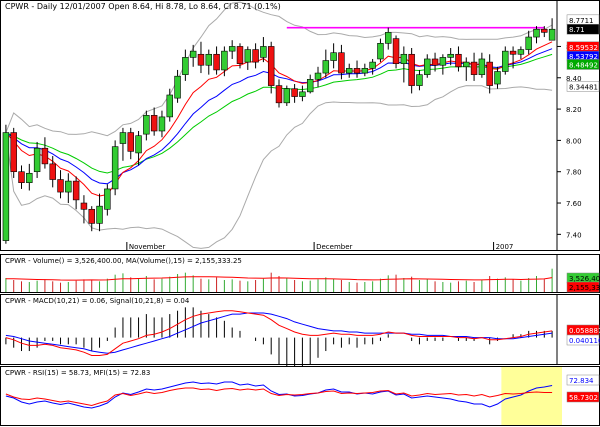 Image resolution: width=600 pixels, height=427 pixels. Describe the element at coordinates (574, 141) in the screenshot. I see `price-tick-label: 8.00` at that location.